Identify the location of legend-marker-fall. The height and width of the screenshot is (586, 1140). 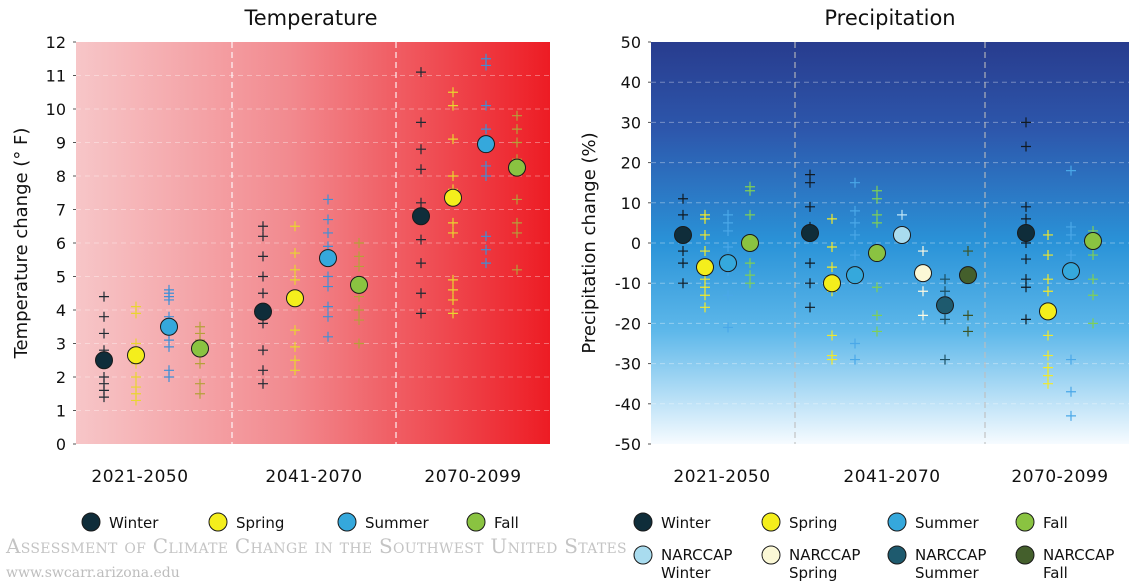
(476, 522).